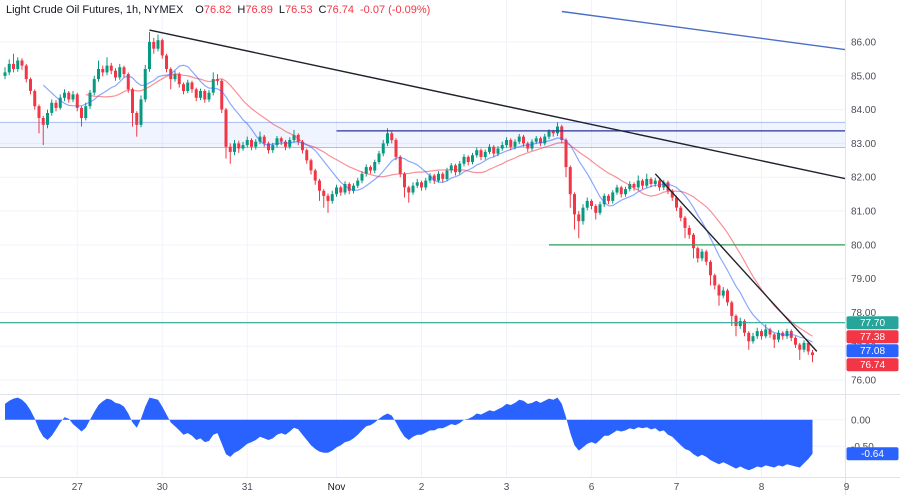 The image size is (900, 495). I want to click on svg-text: -0.64, so click(872, 454).